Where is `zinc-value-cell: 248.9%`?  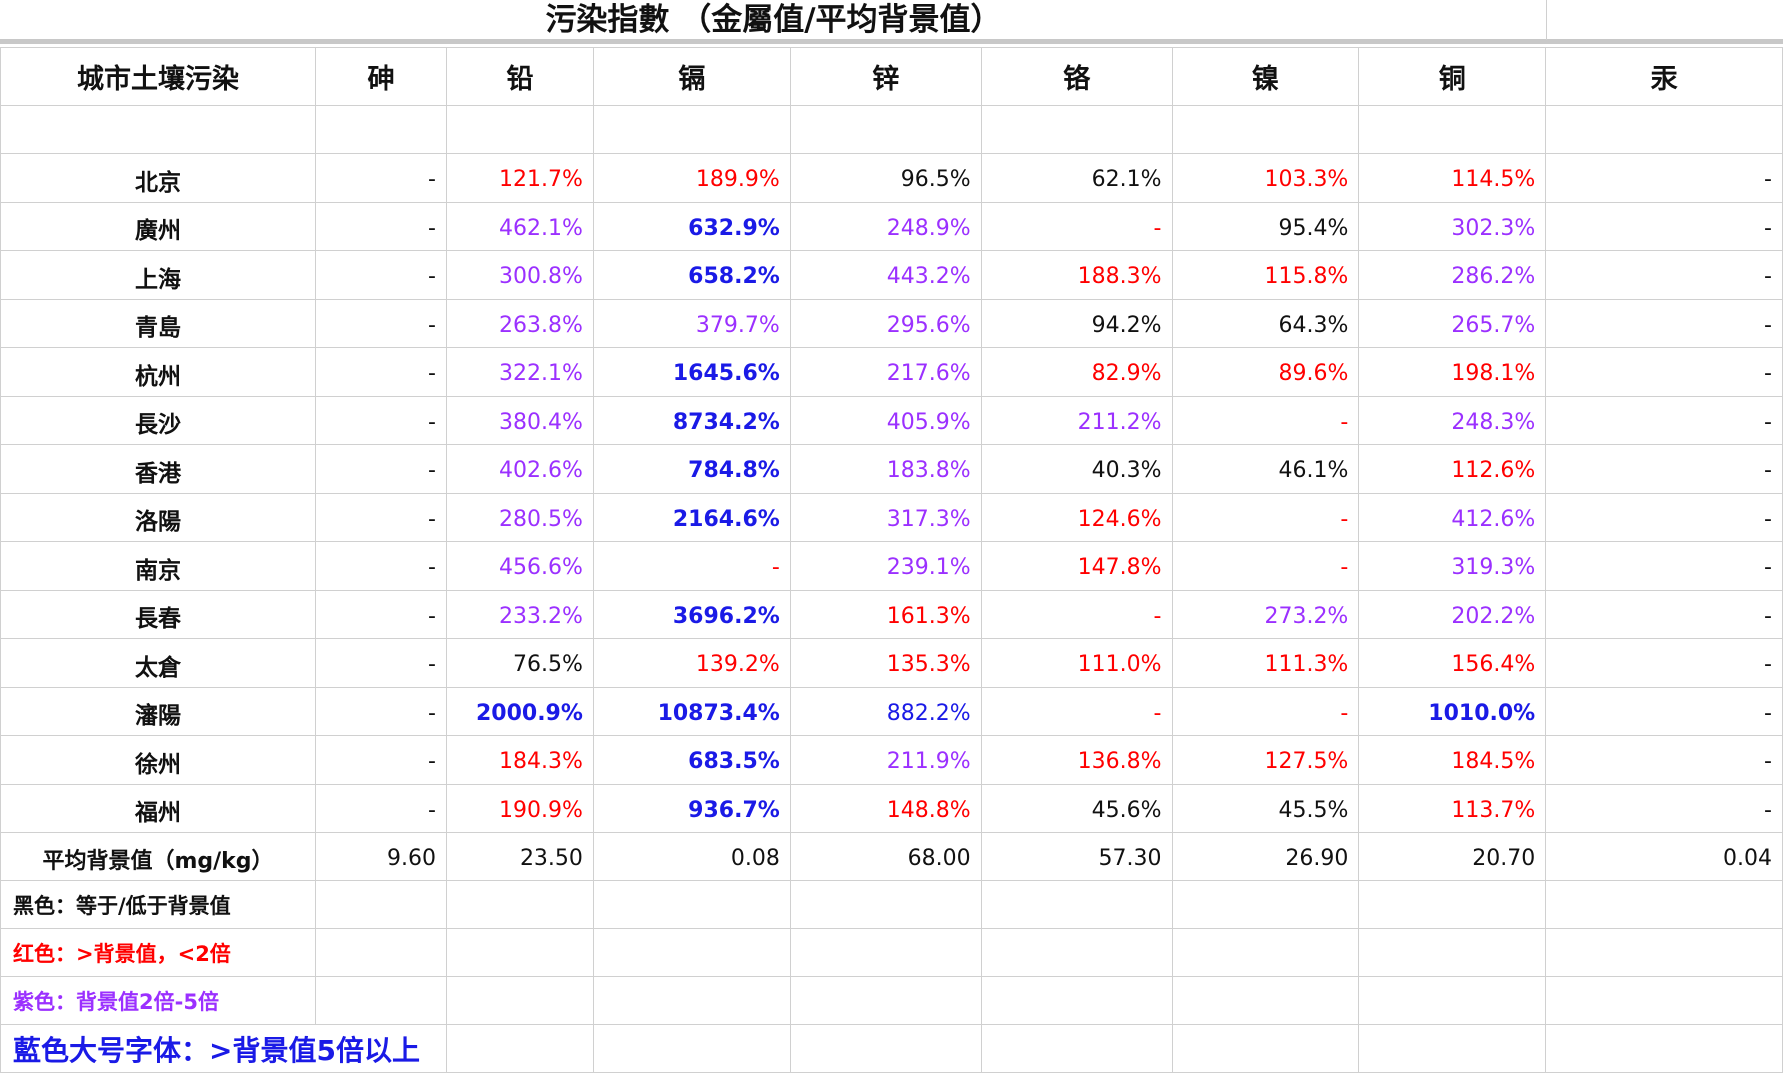 zinc-value-cell: 248.9% is located at coordinates (885, 226).